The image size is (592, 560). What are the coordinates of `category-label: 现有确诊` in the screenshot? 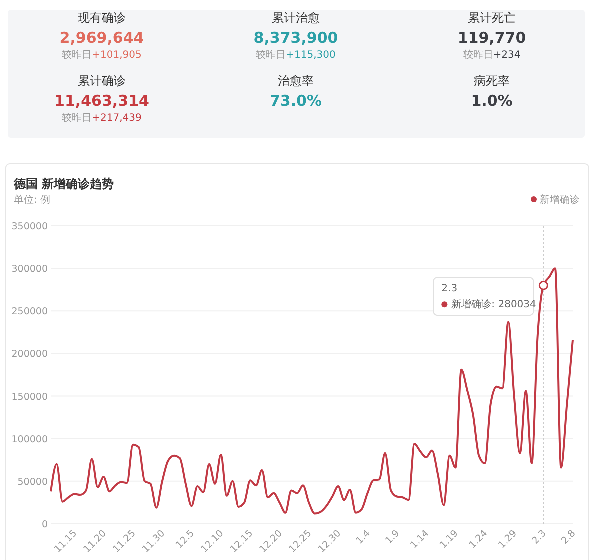 It's located at (102, 18).